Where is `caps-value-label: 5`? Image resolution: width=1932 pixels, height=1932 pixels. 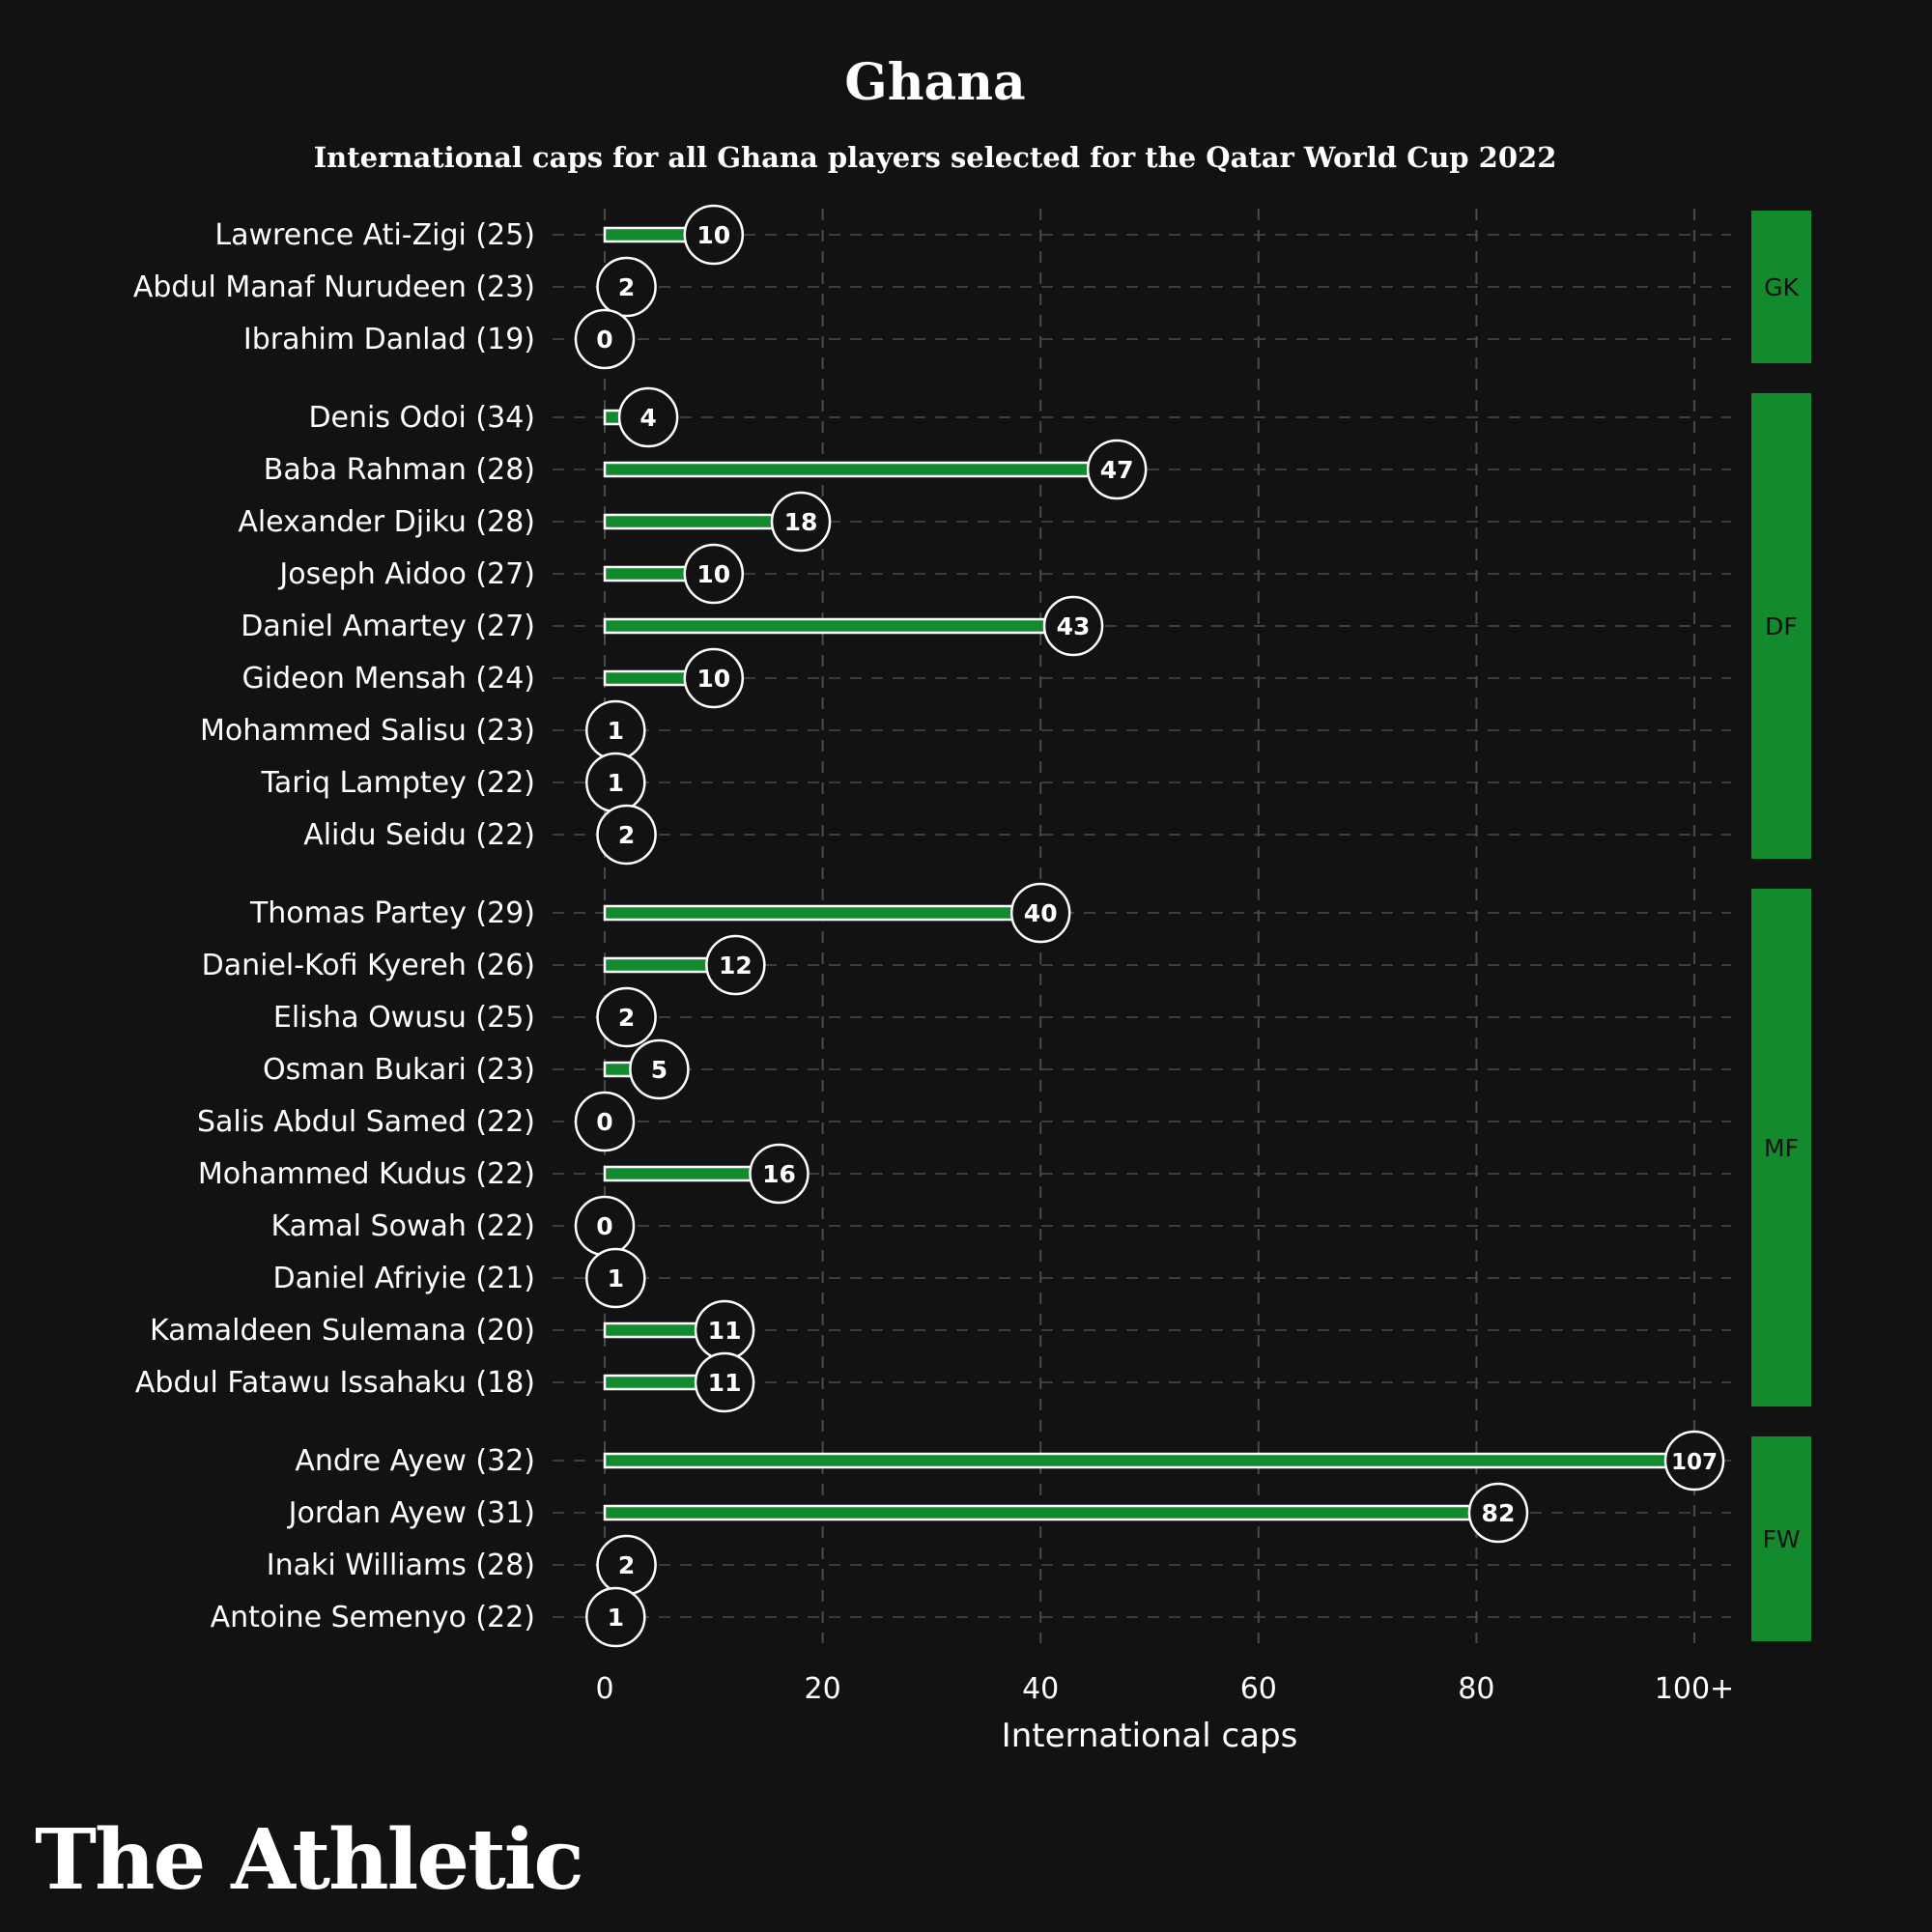
caps-value-label: 5 is located at coordinates (659, 1070).